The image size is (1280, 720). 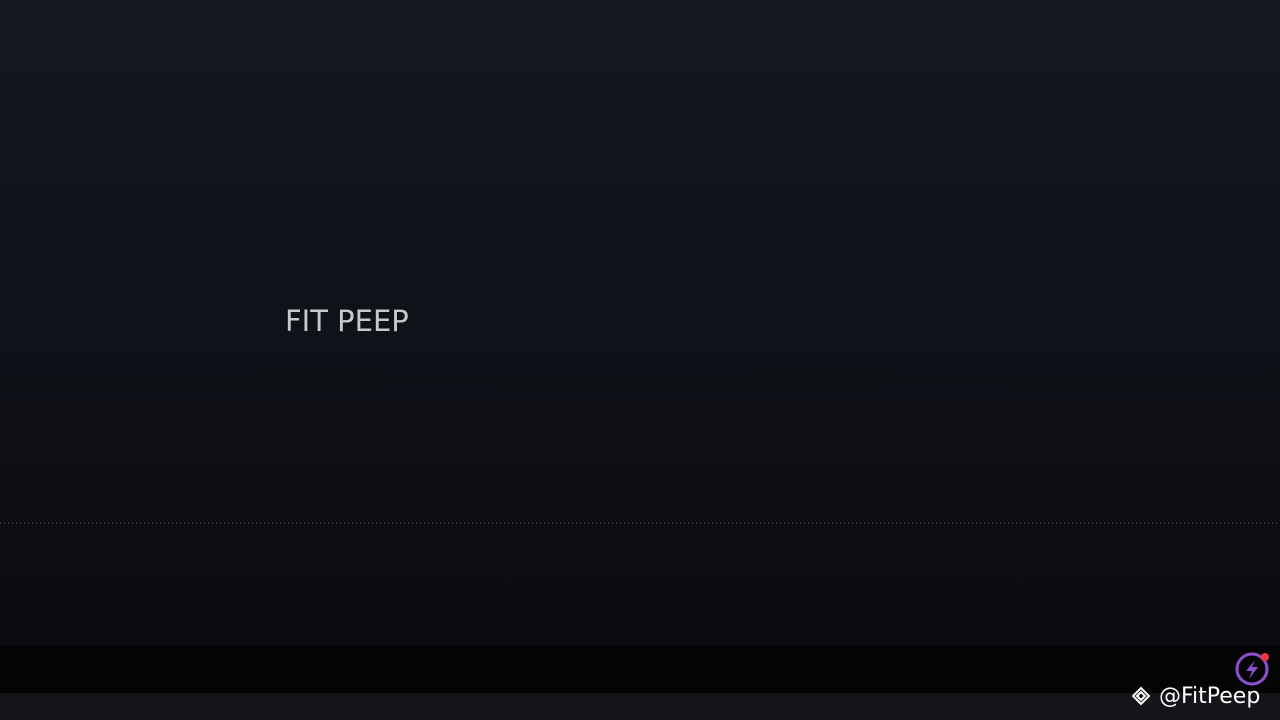 I want to click on gap-area, so click(x=640, y=669).